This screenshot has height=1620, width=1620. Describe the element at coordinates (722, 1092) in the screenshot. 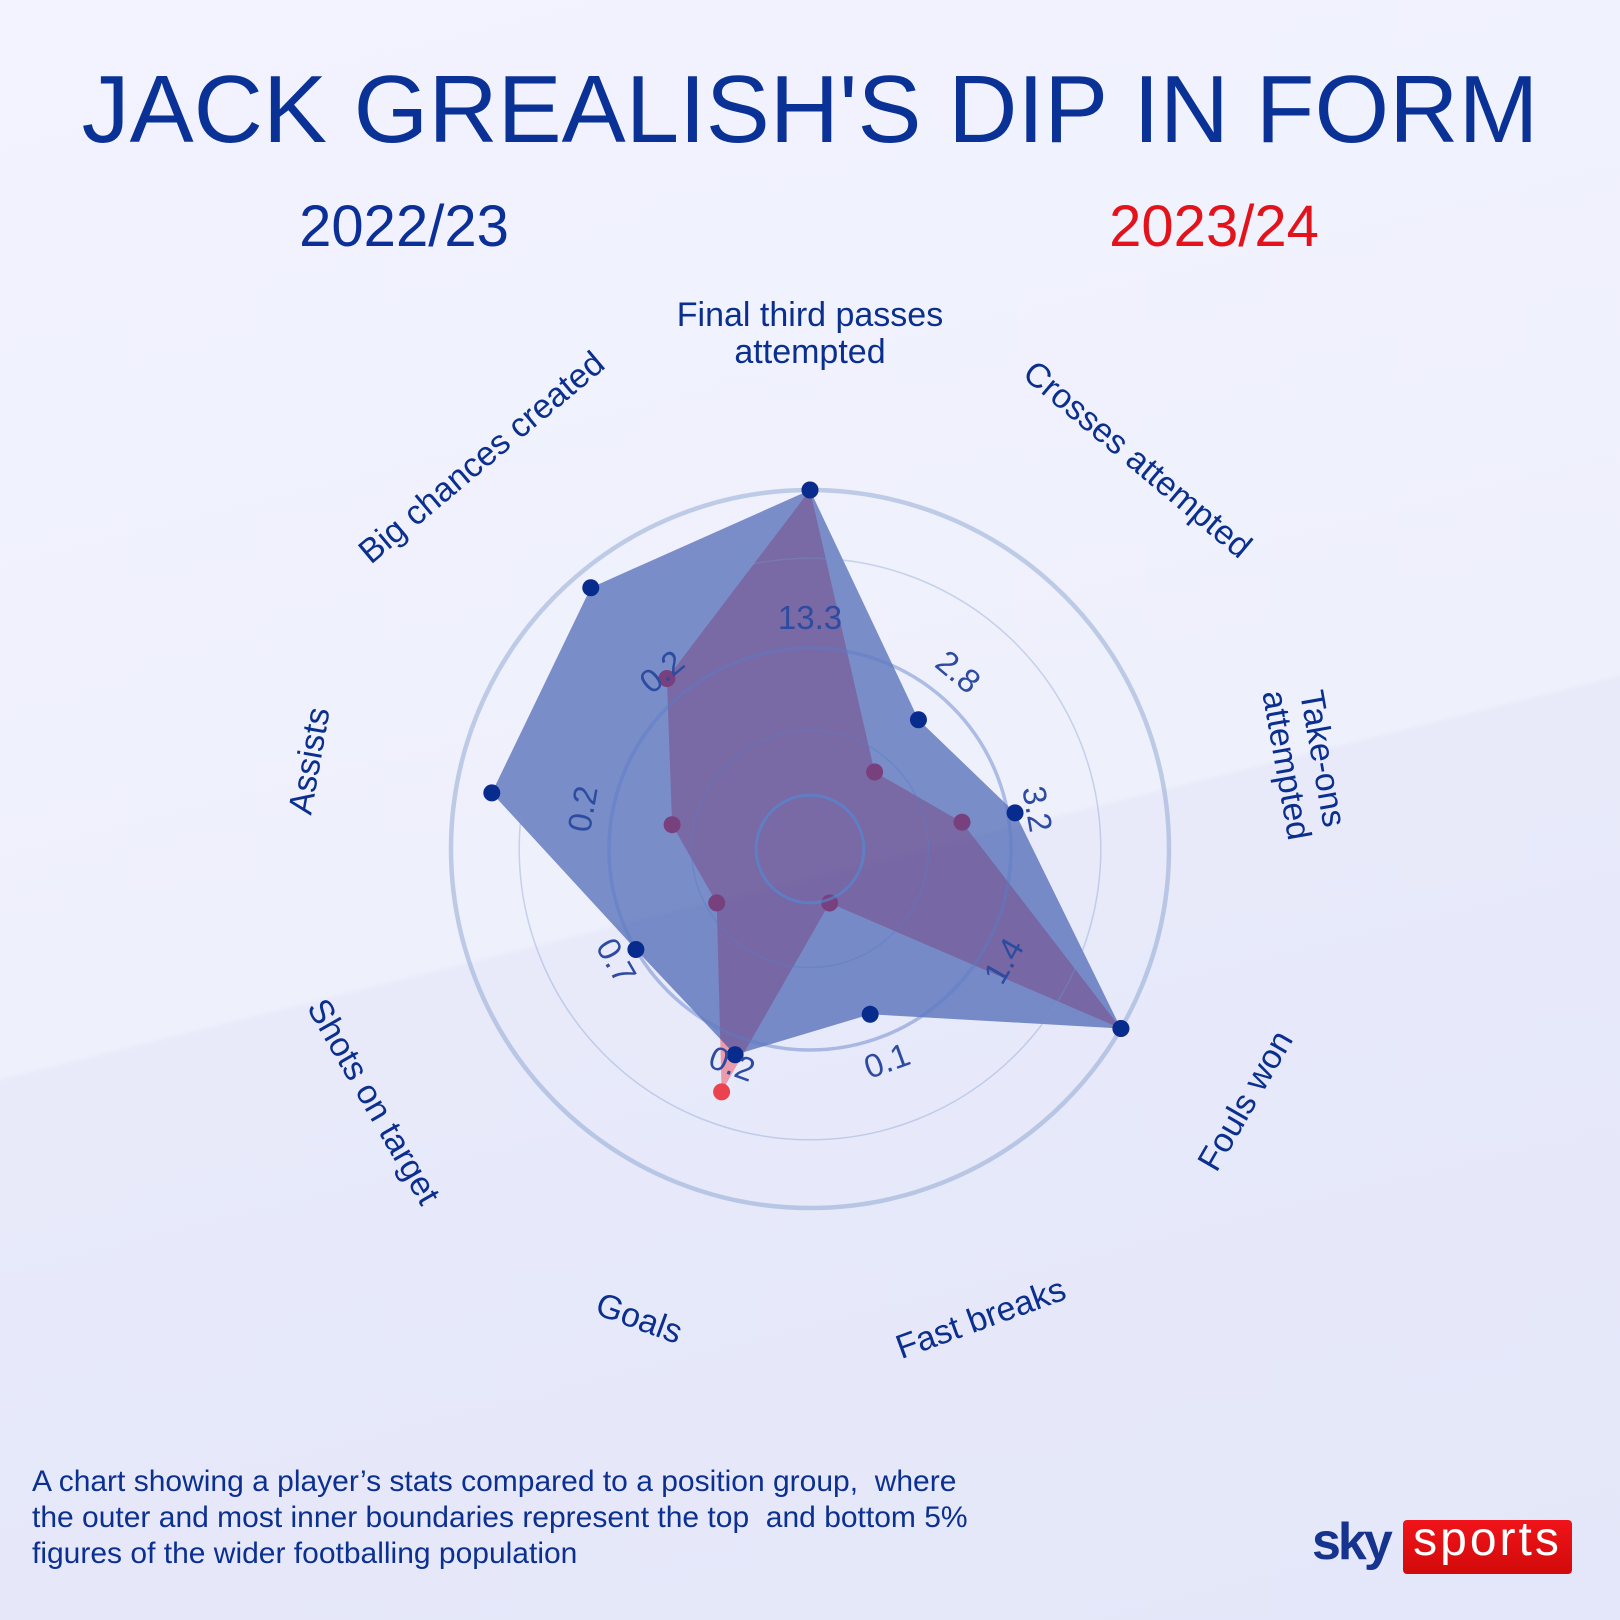

I see `series-2023-24-point` at that location.